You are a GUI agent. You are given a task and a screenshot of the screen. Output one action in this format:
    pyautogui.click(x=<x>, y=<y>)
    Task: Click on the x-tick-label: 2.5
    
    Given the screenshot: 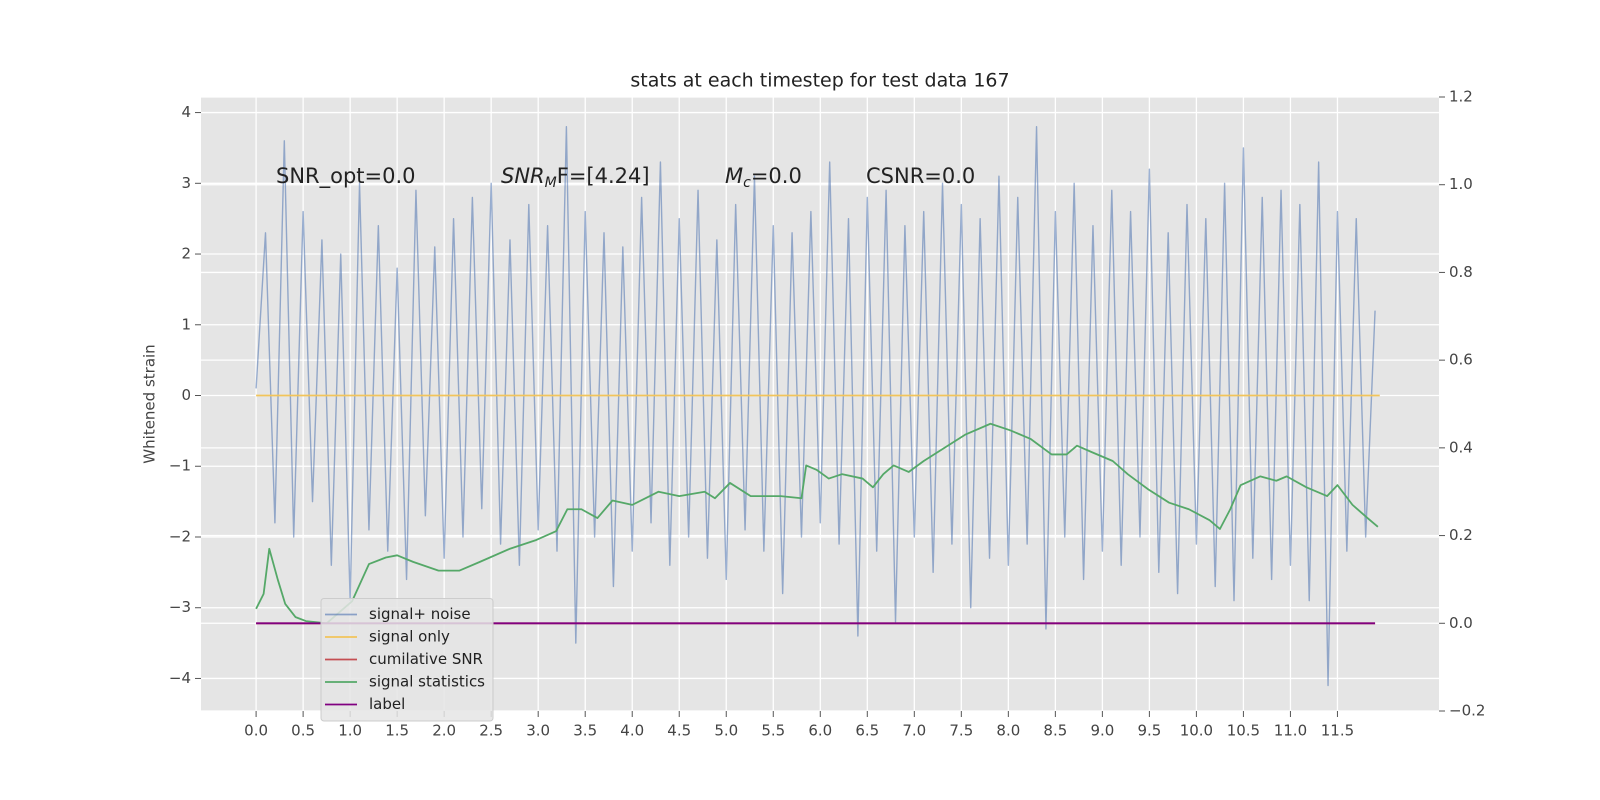 What is the action you would take?
    pyautogui.click(x=491, y=731)
    